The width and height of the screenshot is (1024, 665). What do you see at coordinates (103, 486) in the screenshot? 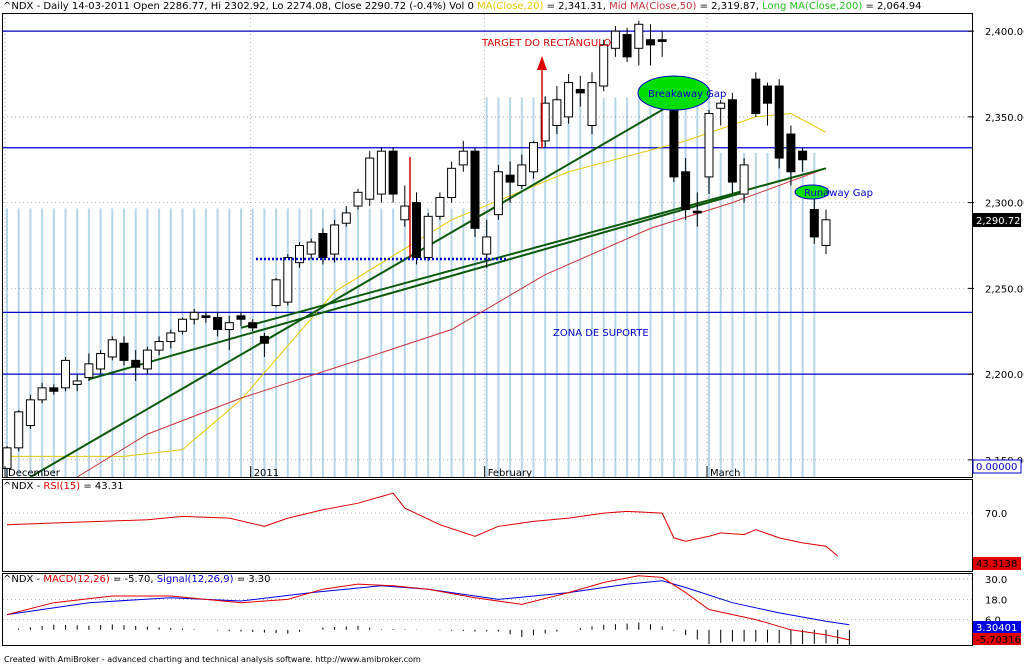
I see `rsi-value: = 43.31` at bounding box center [103, 486].